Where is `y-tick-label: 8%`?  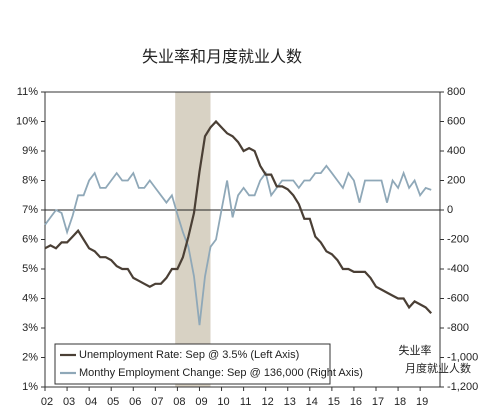
y-tick-label: 8% is located at coordinates (30, 180).